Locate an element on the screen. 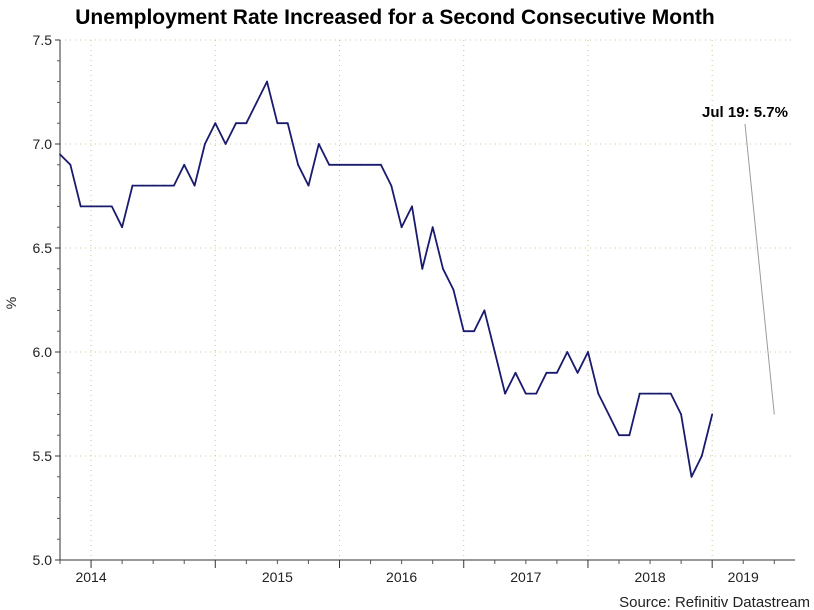  source-note: Source: Refinitiv Datastream is located at coordinates (714, 602).